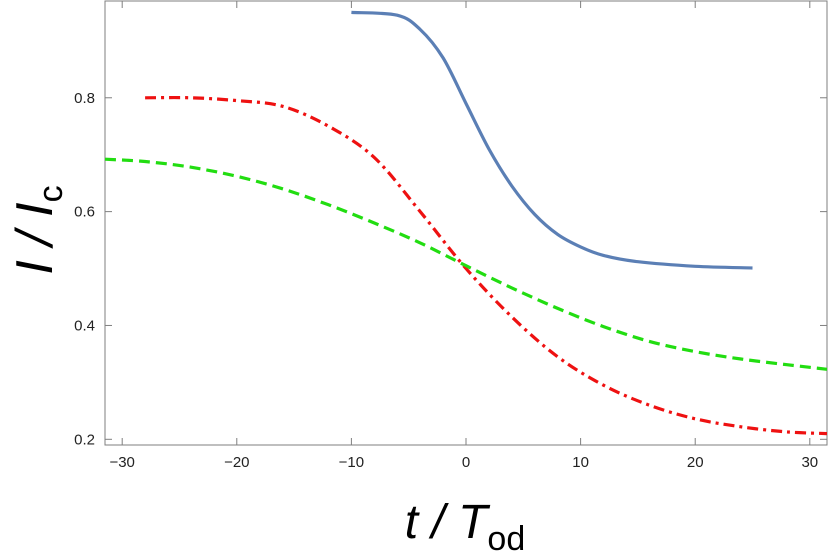 This screenshot has width=830, height=555. What do you see at coordinates (695, 462) in the screenshot?
I see `x-tick-label: 20` at bounding box center [695, 462].